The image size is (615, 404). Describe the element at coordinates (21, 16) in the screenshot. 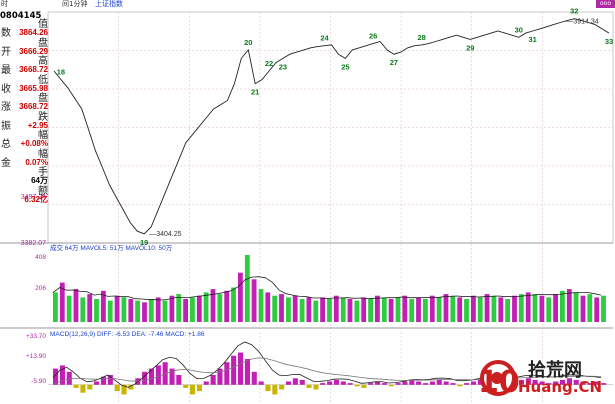

I see `stock-code: 0804145` at that location.